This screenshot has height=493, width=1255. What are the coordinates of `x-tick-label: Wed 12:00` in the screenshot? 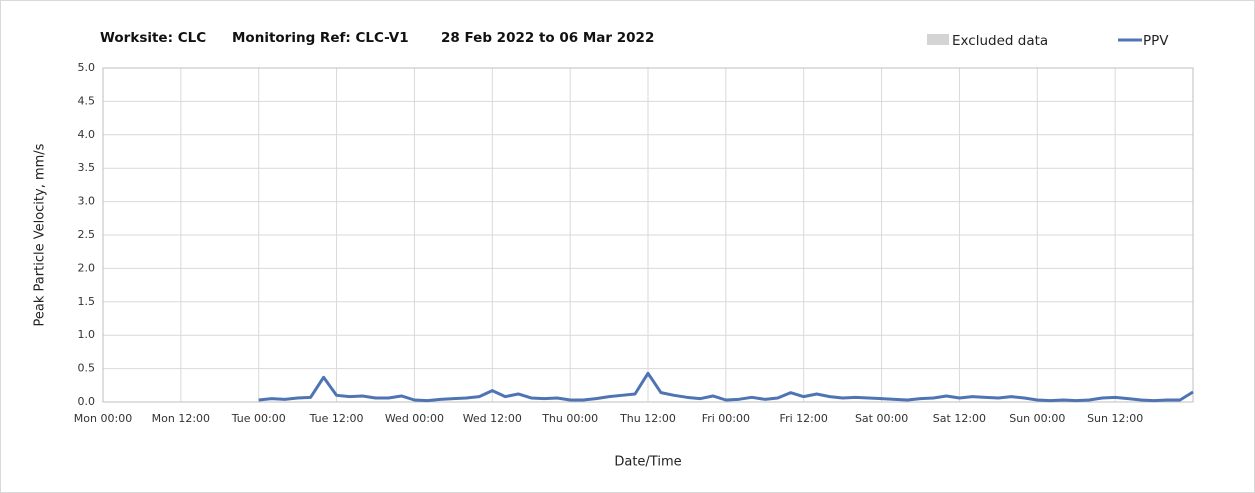 It's located at (492, 418).